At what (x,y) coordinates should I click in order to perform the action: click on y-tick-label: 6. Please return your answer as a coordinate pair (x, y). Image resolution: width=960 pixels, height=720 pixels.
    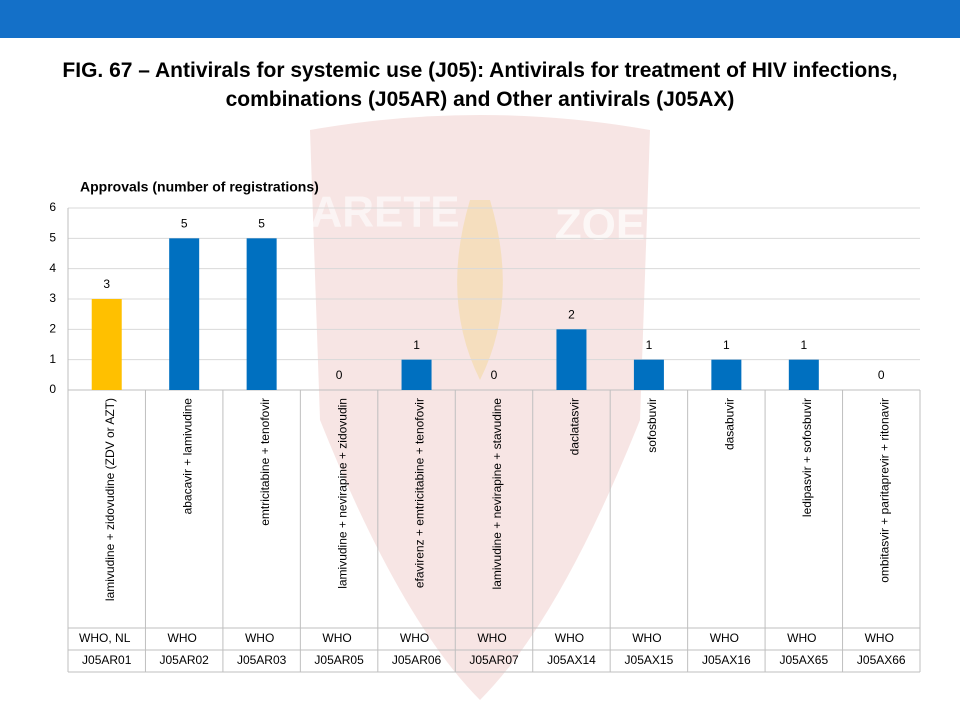
    Looking at the image, I should click on (52, 207).